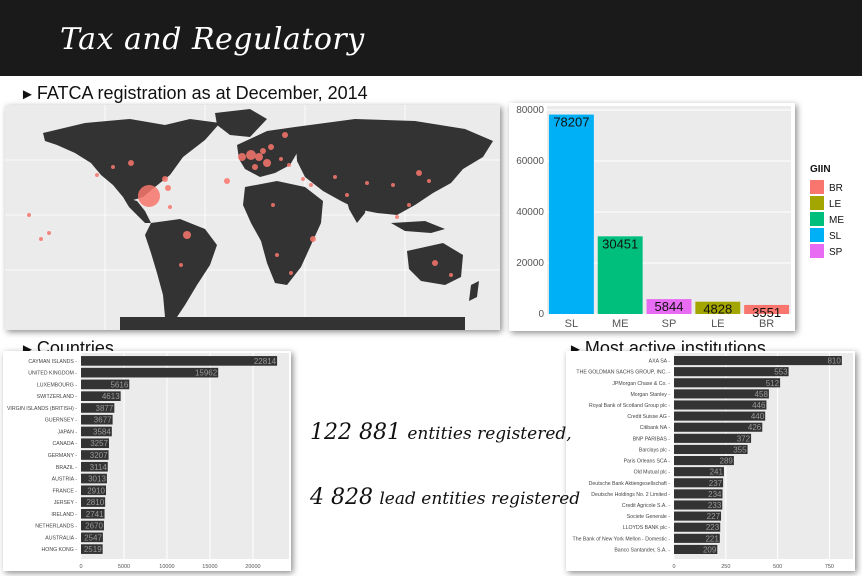 The image size is (862, 576). Describe the element at coordinates (489, 434) in the screenshot. I see `stat-entities-text: entities registered,` at that location.